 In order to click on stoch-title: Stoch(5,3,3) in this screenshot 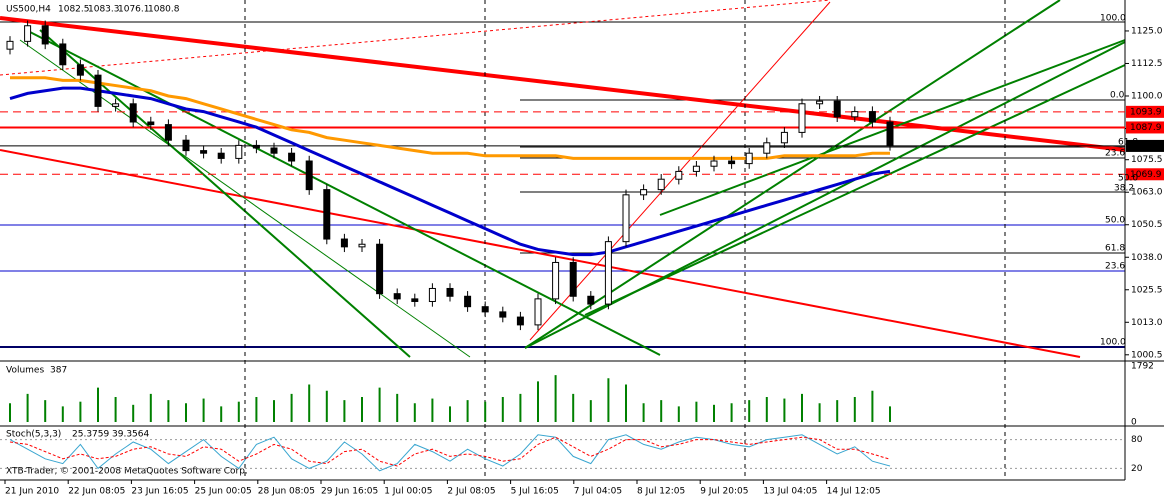, I will do `click(33, 435)`.